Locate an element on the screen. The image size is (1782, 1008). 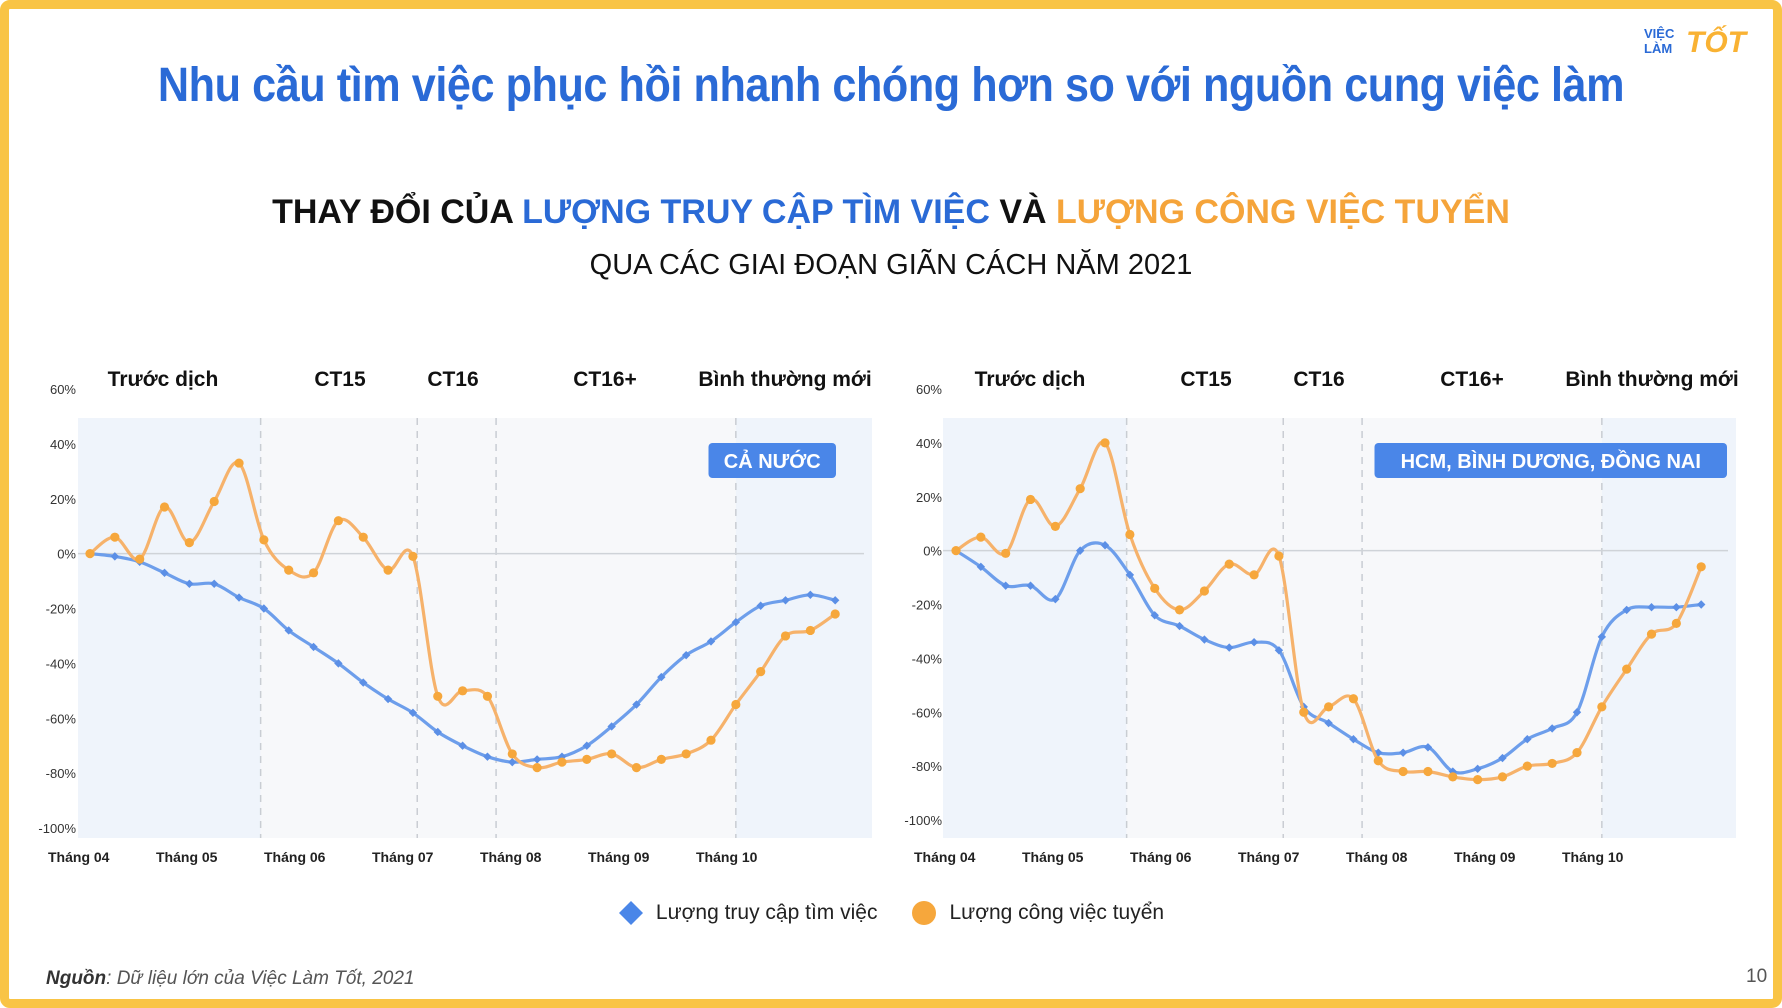
diamond-marker-icon is located at coordinates (630, 913).